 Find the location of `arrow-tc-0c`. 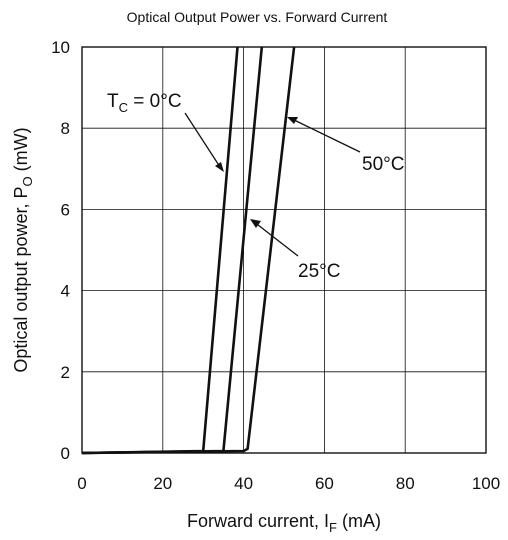

arrow-tc-0c is located at coordinates (203, 141).